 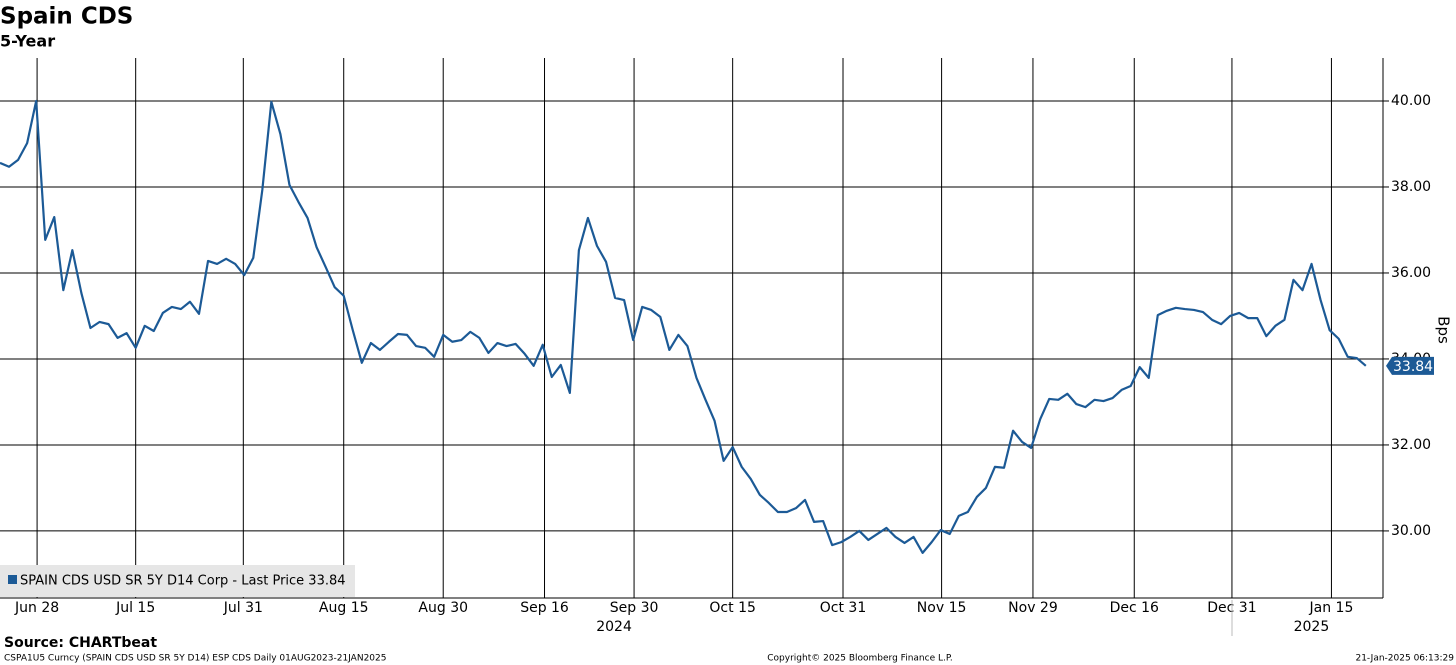 I want to click on y-tick-label: 38.00, so click(x=1411, y=187).